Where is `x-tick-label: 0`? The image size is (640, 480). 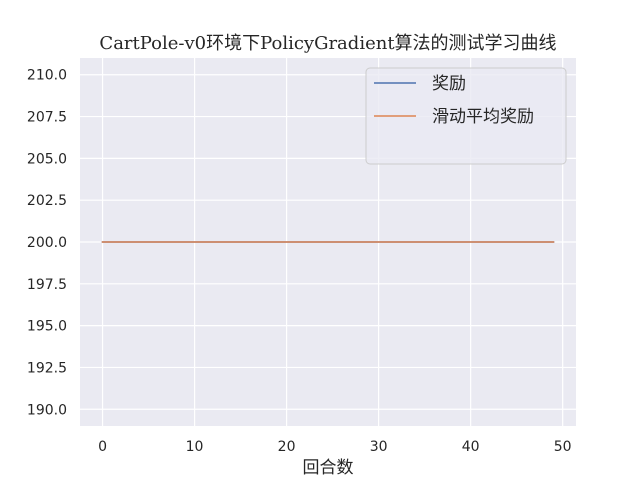
x-tick-label: 0 is located at coordinates (102, 447).